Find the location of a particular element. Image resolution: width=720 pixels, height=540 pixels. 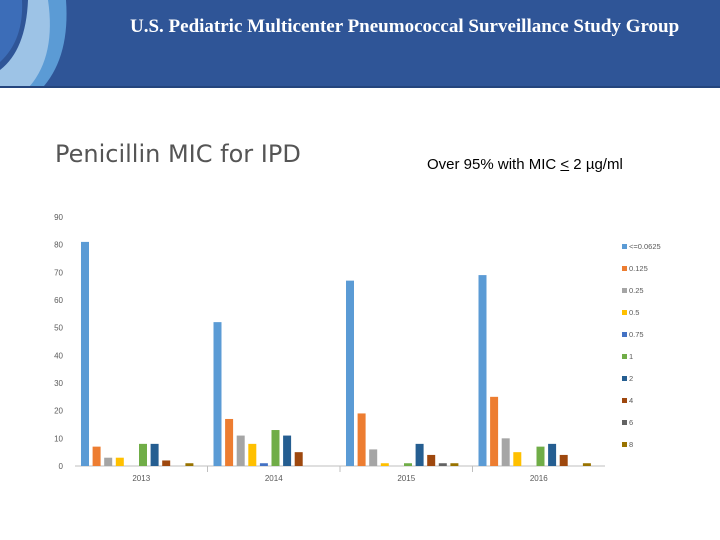

slide-subtitle: Over 95% with MIC < 2 µg/ml is located at coordinates (525, 164).